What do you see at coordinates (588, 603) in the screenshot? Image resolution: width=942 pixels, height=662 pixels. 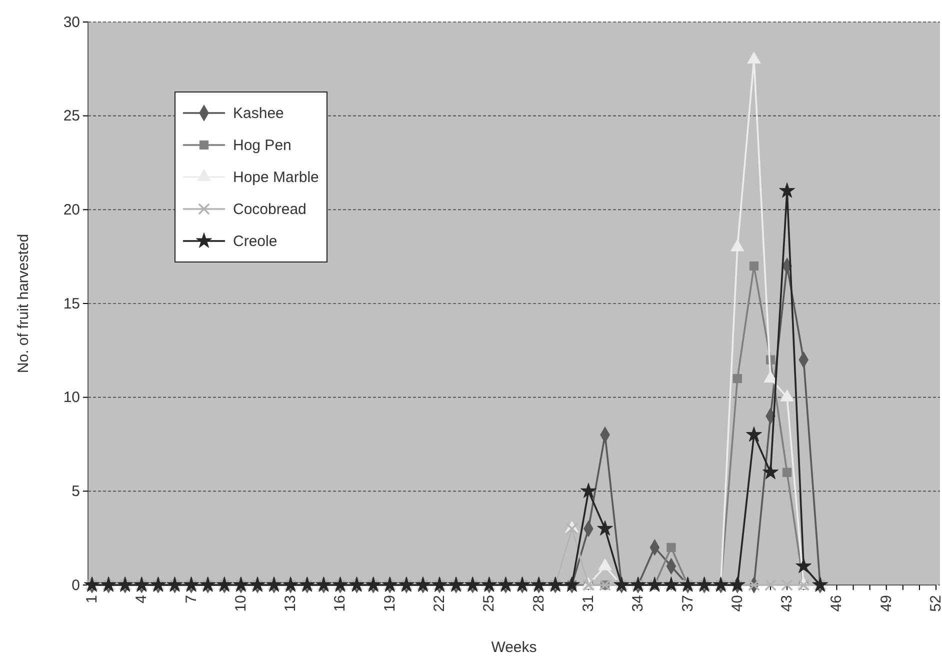 I see `x-tick-label: 31` at bounding box center [588, 603].